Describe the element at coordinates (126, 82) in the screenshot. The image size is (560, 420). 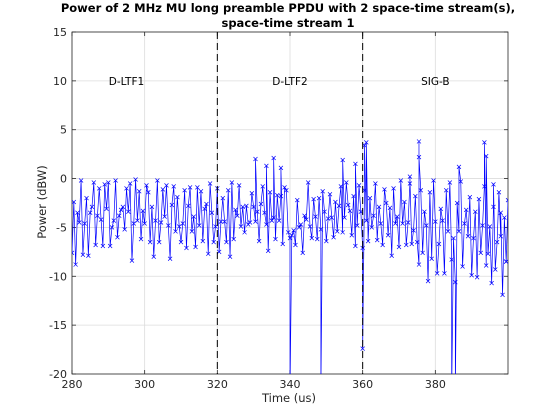
I see `region-label: D-LTF1` at that location.